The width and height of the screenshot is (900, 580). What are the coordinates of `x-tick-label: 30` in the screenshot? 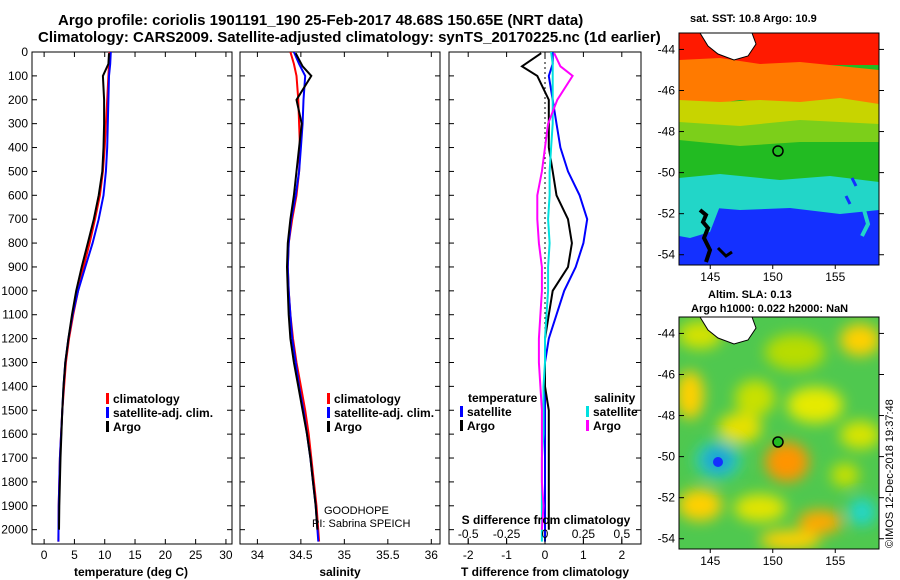 It's located at (226, 555).